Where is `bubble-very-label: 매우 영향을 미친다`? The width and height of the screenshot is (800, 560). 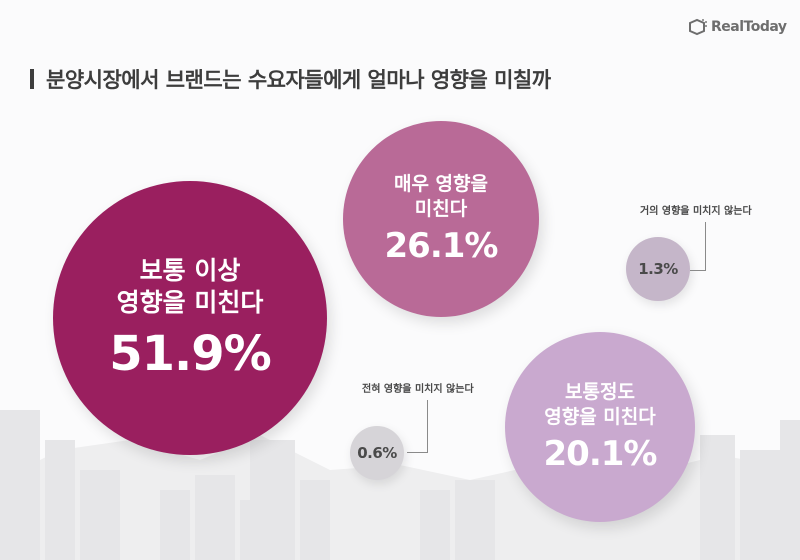 bubble-very-label: 매우 영향을 미친다 is located at coordinates (440, 196).